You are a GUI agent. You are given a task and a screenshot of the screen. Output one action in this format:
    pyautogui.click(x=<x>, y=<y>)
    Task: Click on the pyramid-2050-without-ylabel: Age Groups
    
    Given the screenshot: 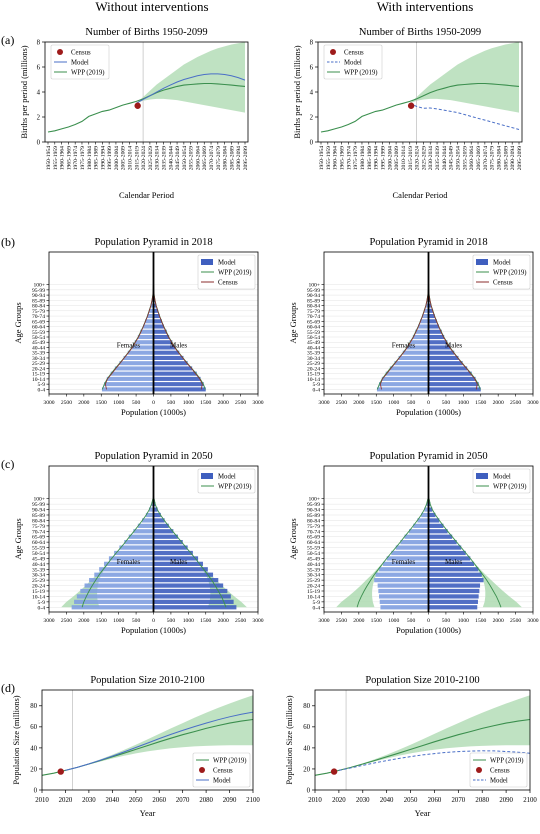 What is the action you would take?
    pyautogui.click(x=18, y=538)
    